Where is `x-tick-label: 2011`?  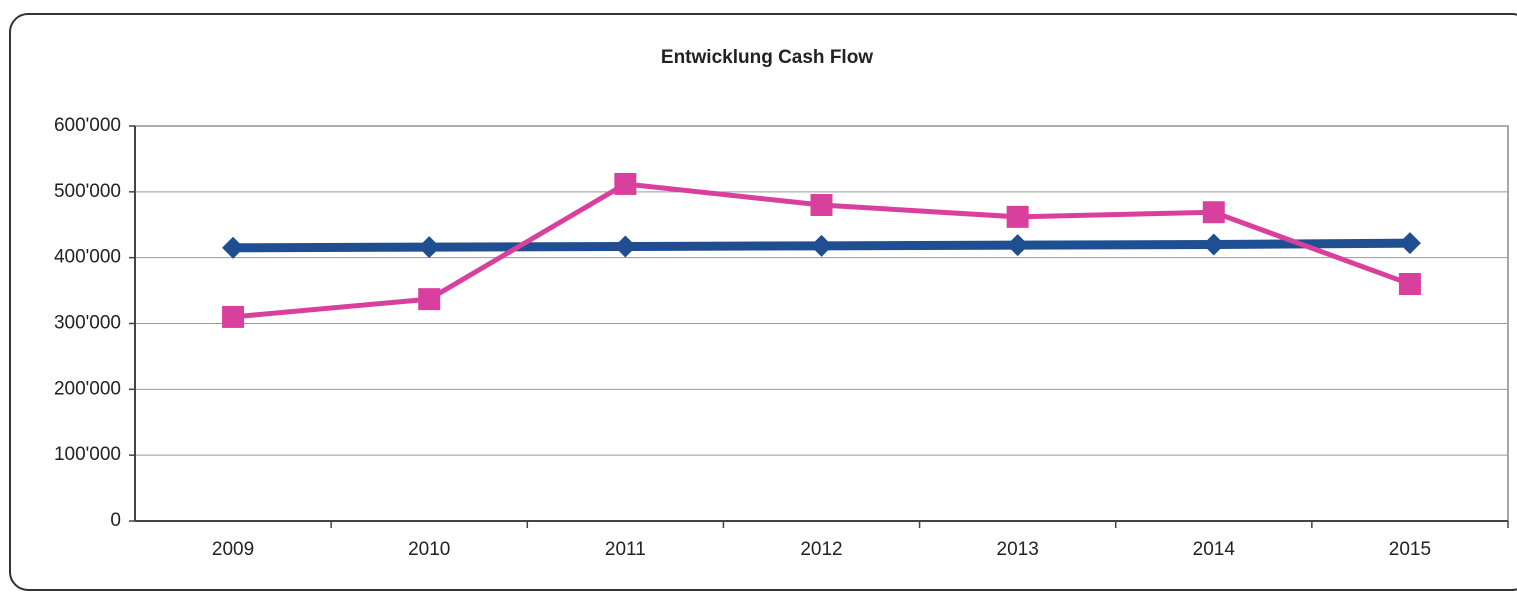 x-tick-label: 2011 is located at coordinates (625, 549).